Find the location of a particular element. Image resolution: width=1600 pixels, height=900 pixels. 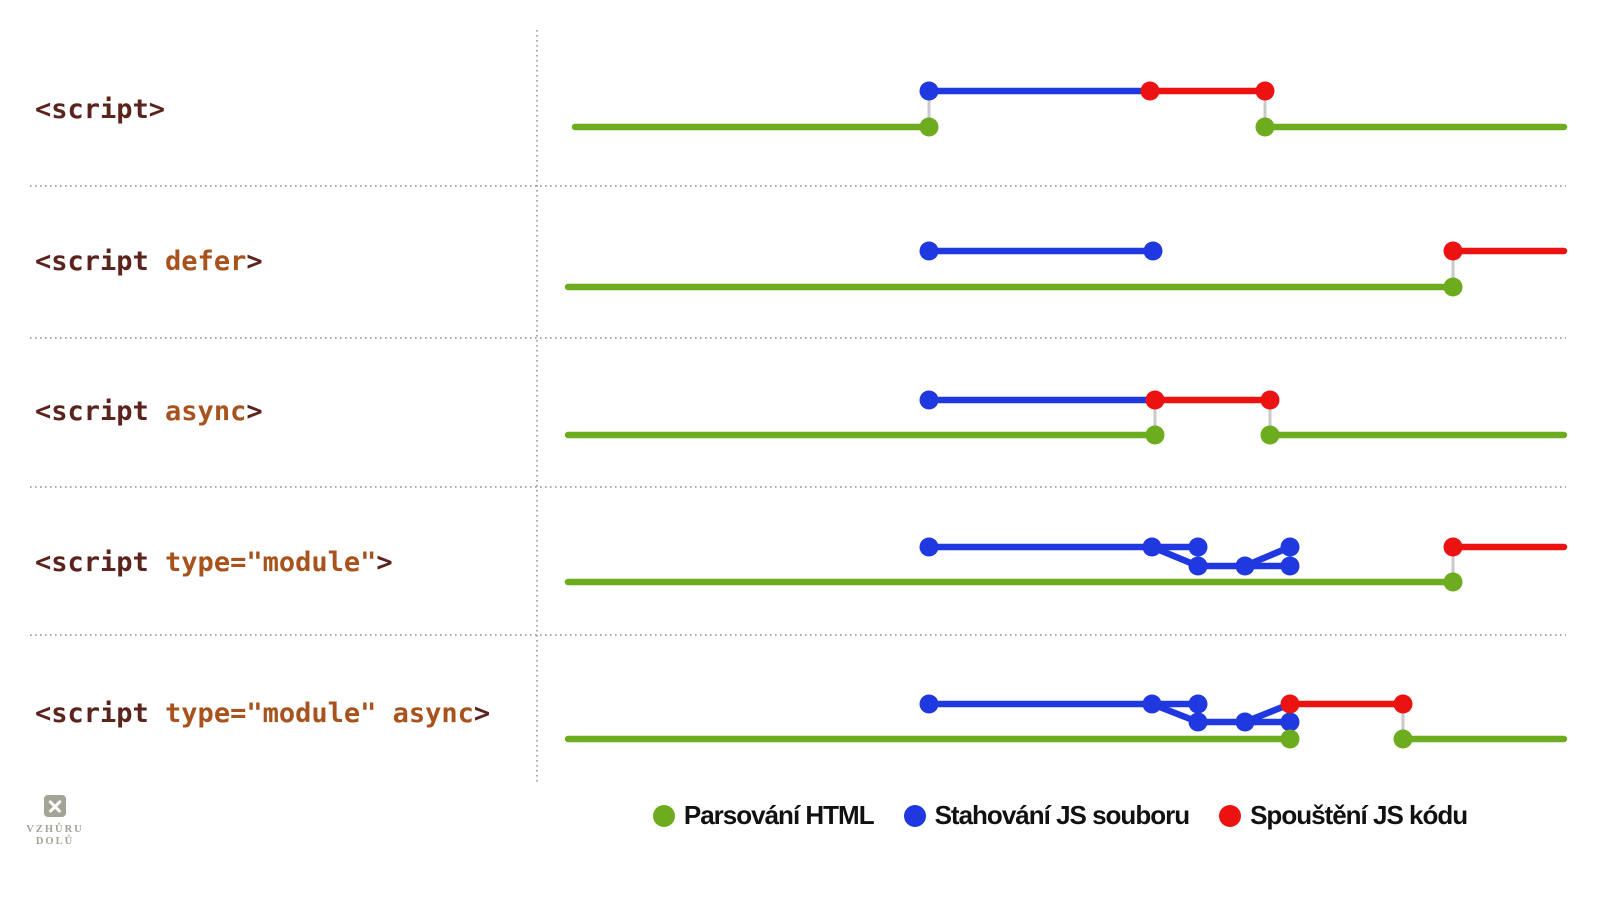

vzhuru-dolu-logo: VZHŮRU DOLŮ is located at coordinates (55, 821).